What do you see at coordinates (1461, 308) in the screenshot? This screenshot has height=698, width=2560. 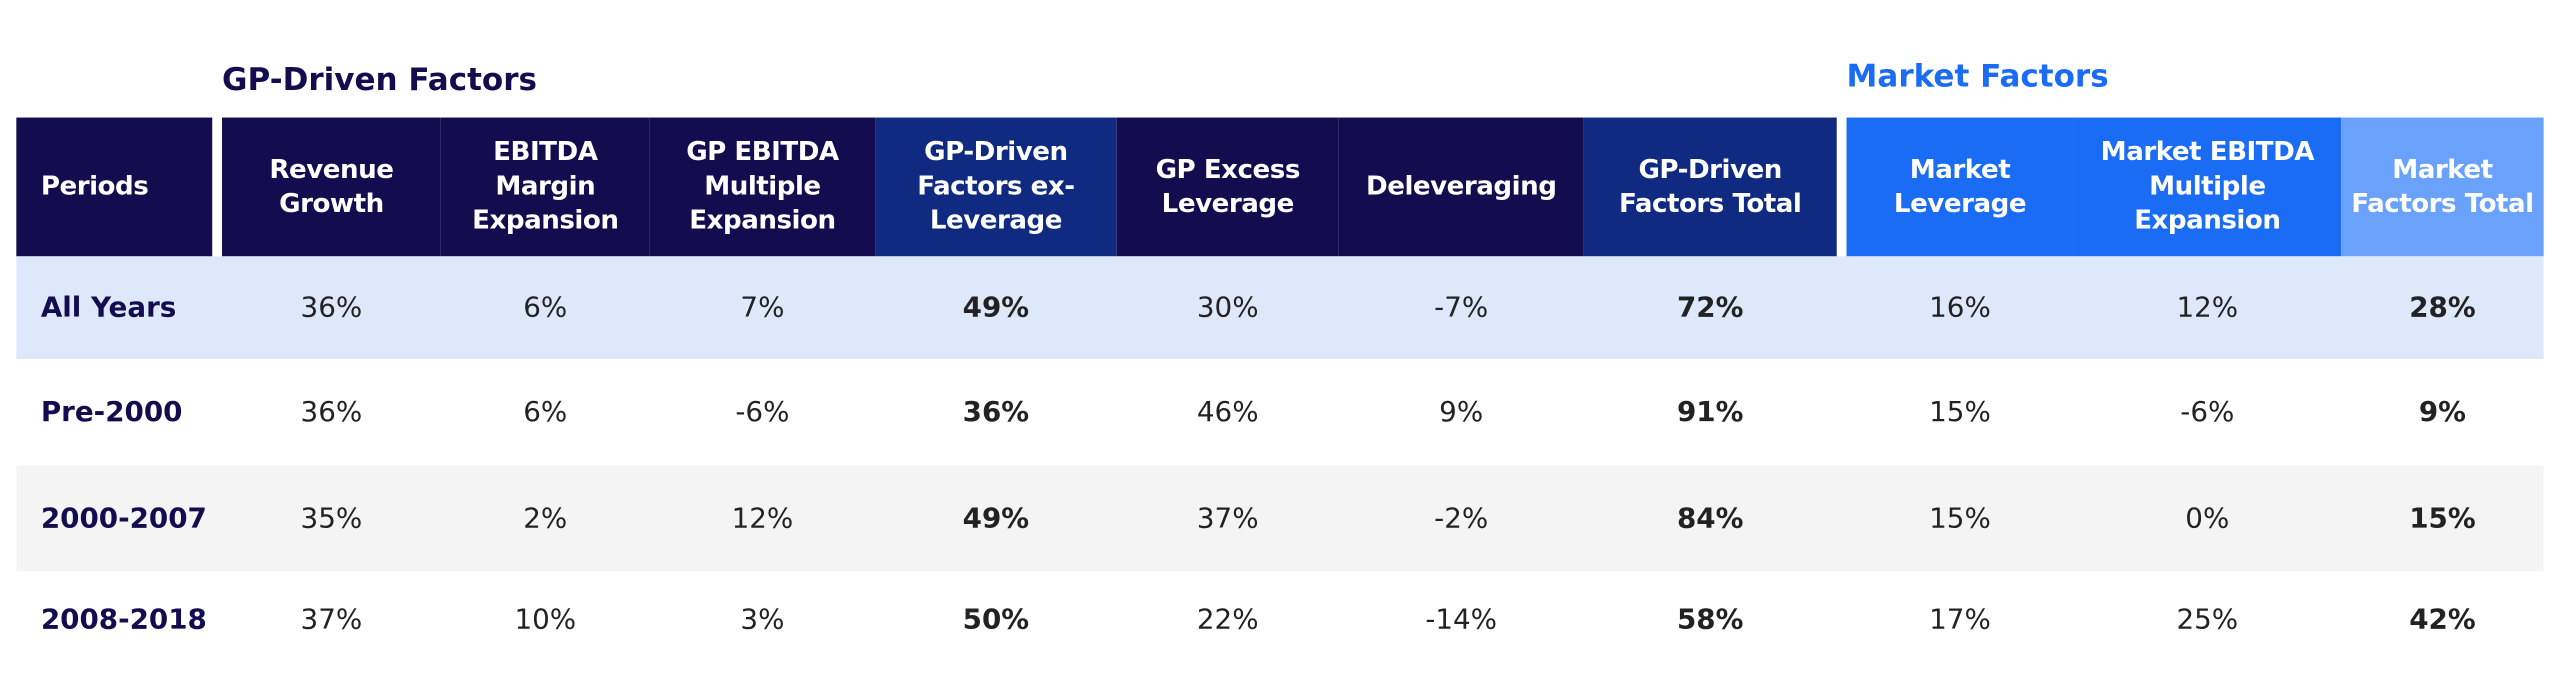 I see `table-cell: -7%` at bounding box center [1461, 308].